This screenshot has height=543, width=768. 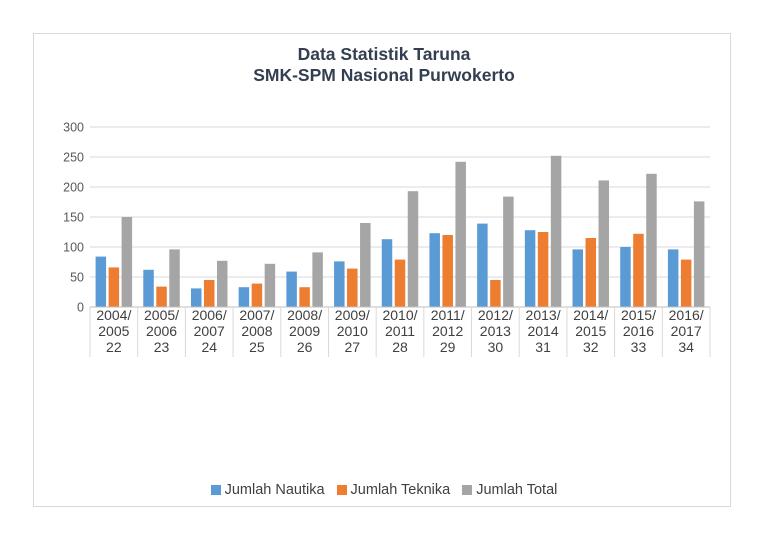 What do you see at coordinates (590, 331) in the screenshot?
I see `x-tick-label: 2015` at bounding box center [590, 331].